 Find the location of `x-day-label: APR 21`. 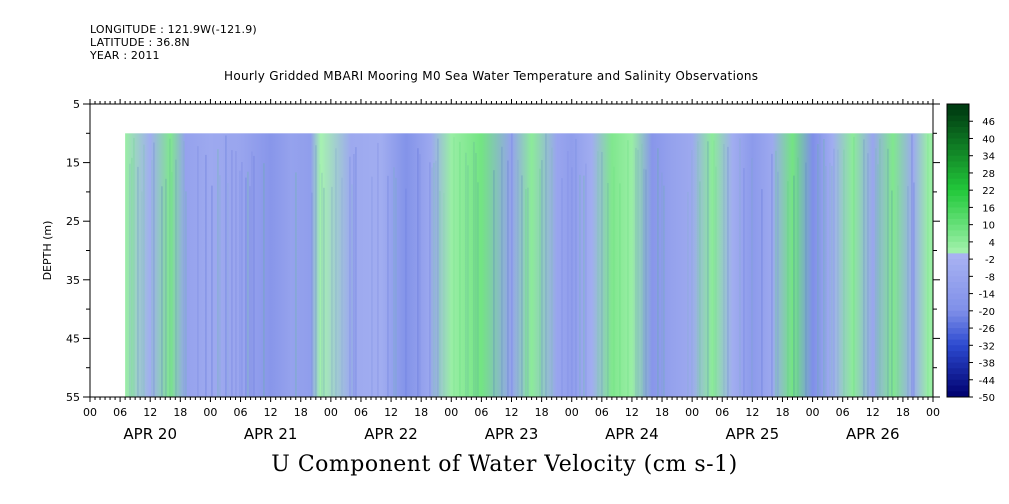

x-day-label: APR 21 is located at coordinates (271, 434).